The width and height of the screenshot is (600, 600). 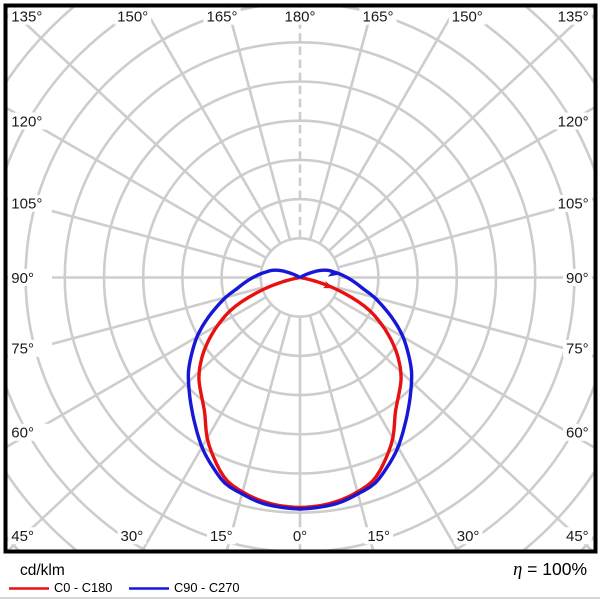 What do you see at coordinates (300, 536) in the screenshot?
I see `svg-text: 0°` at bounding box center [300, 536].